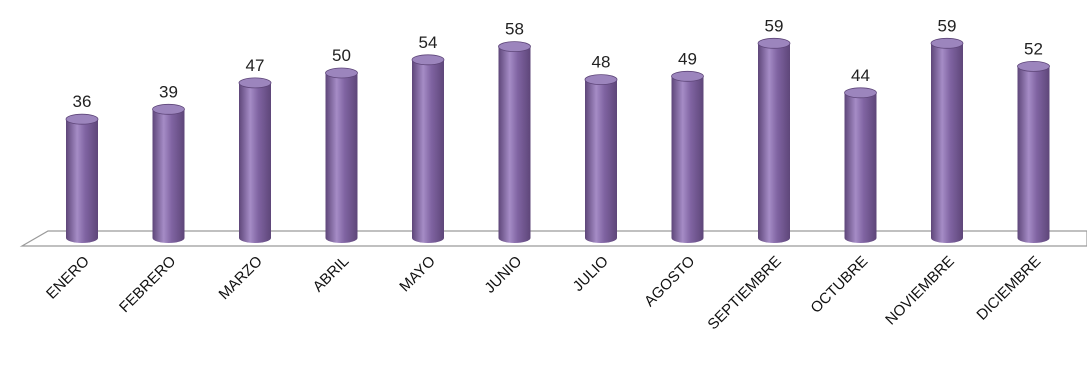 This screenshot has height=377, width=1087. What do you see at coordinates (839, 285) in the screenshot?
I see `category-label: OCTUBRE` at bounding box center [839, 285].